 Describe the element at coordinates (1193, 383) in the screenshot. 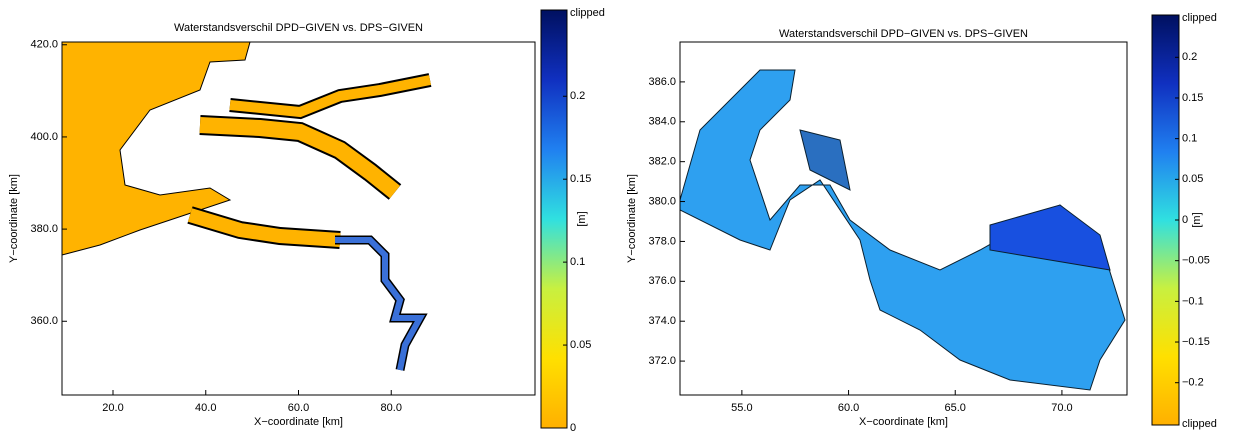

I see `colorbar-tick-label: −0.2` at that location.